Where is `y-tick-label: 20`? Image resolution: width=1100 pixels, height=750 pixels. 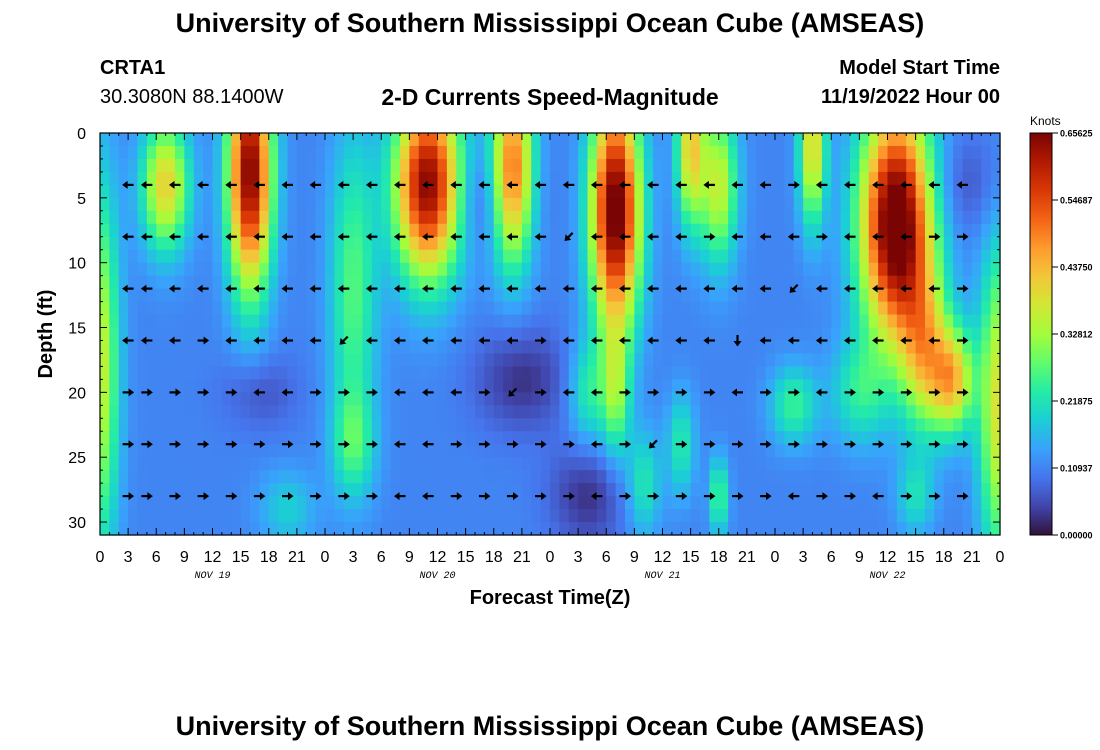 y-tick-label: 20 is located at coordinates (77, 393).